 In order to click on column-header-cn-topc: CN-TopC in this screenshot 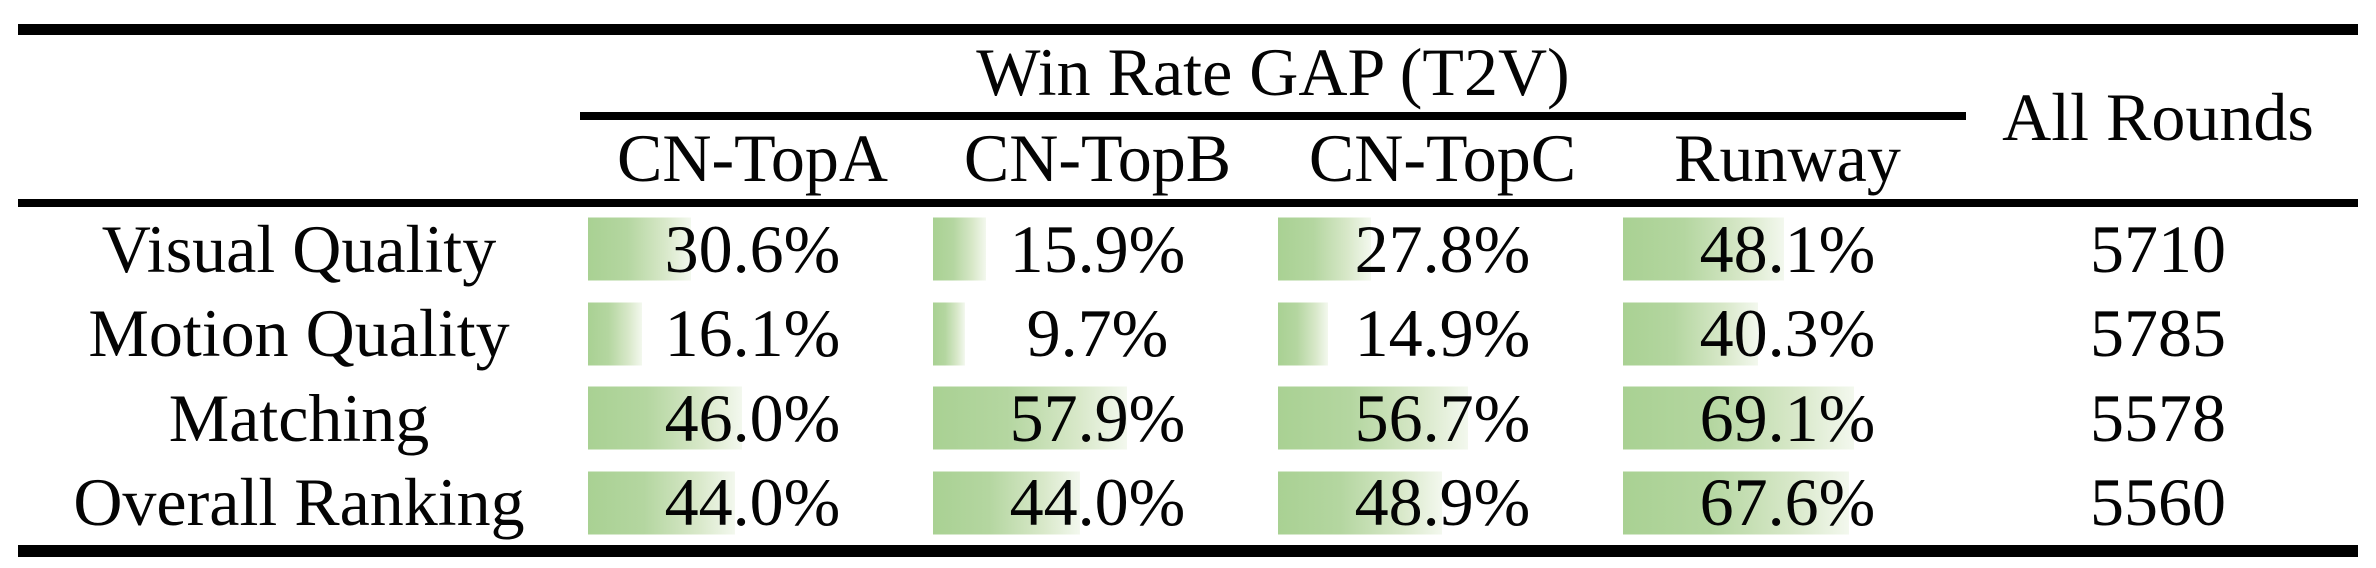, I will do `click(1442, 158)`.